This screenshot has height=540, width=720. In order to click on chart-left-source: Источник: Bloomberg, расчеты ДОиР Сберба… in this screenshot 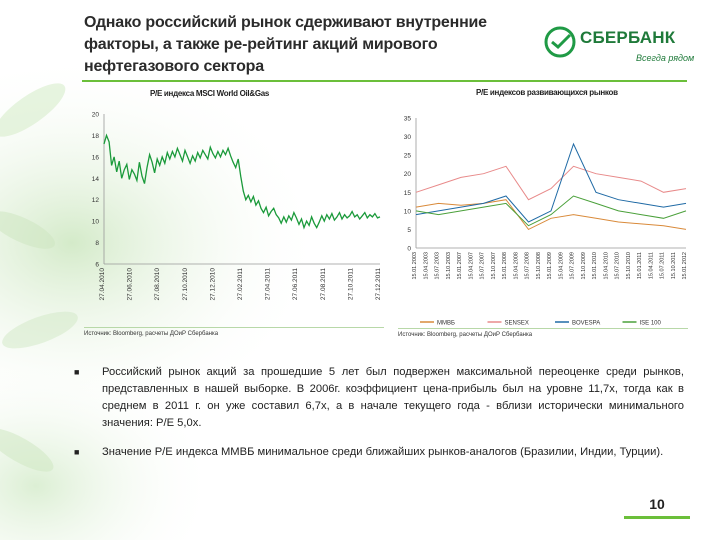, I will do `click(151, 334)`.